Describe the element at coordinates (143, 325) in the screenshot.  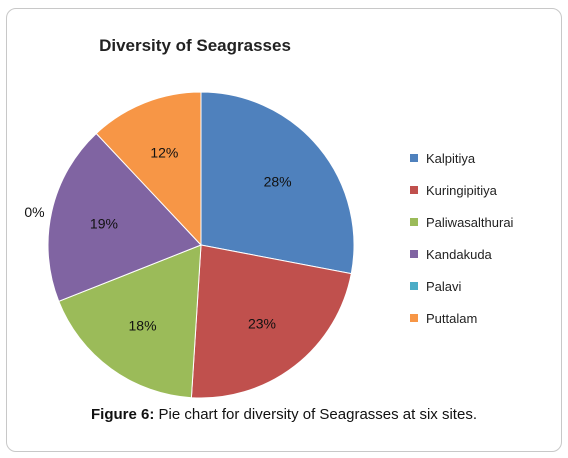
I see `data-label-paliwasalthurai: 18%` at that location.